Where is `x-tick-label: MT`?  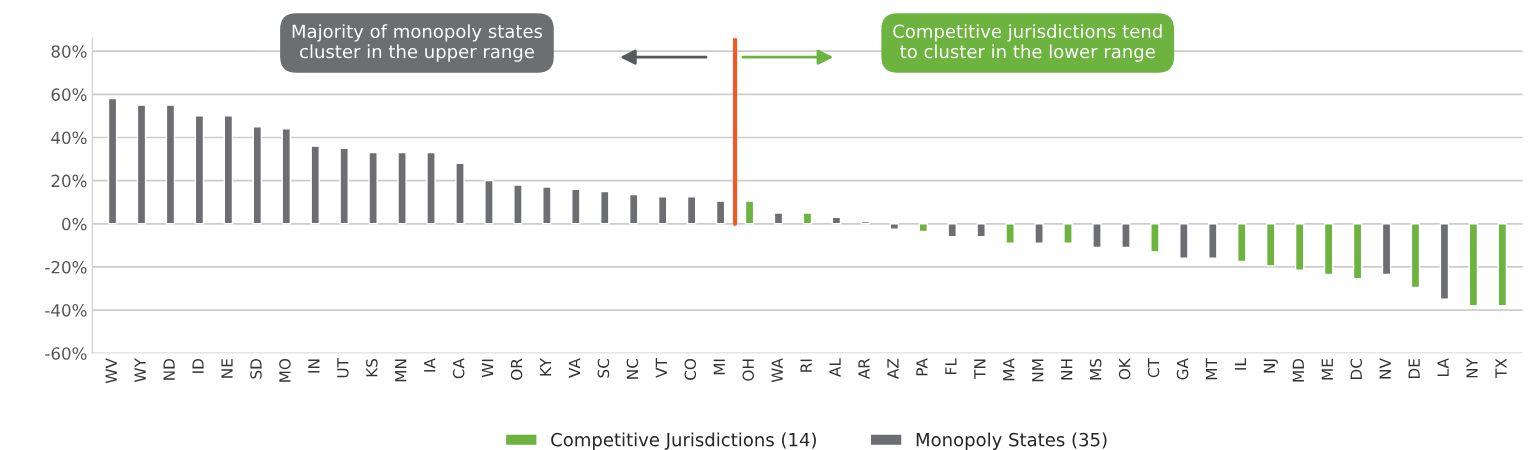
x-tick-label: MT is located at coordinates (1211, 369).